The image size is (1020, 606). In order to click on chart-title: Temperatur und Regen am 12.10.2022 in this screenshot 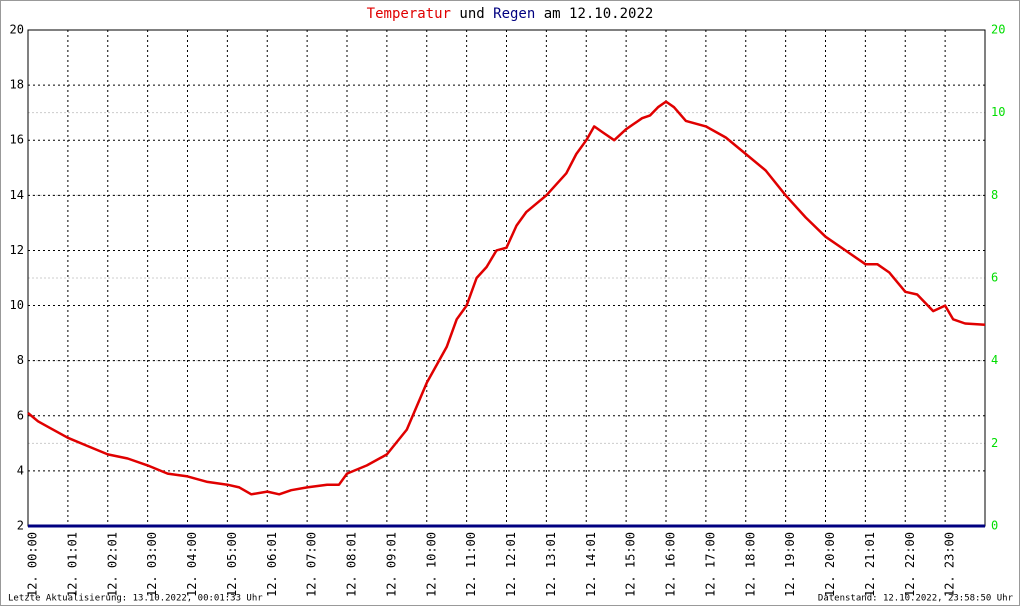, I will do `click(510, 14)`.